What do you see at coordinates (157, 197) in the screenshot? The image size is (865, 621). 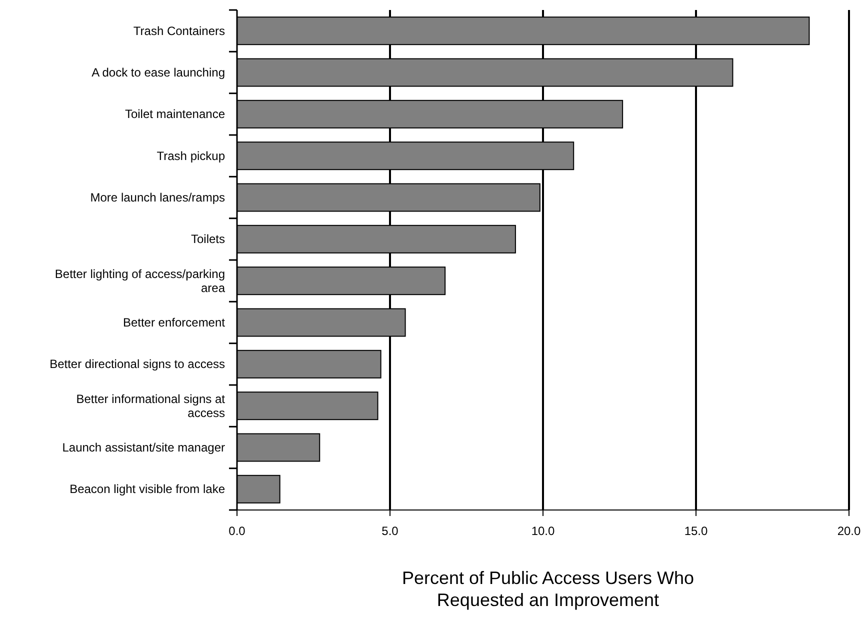 I see `y-tick-label: More launch lanes/ramps` at bounding box center [157, 197].